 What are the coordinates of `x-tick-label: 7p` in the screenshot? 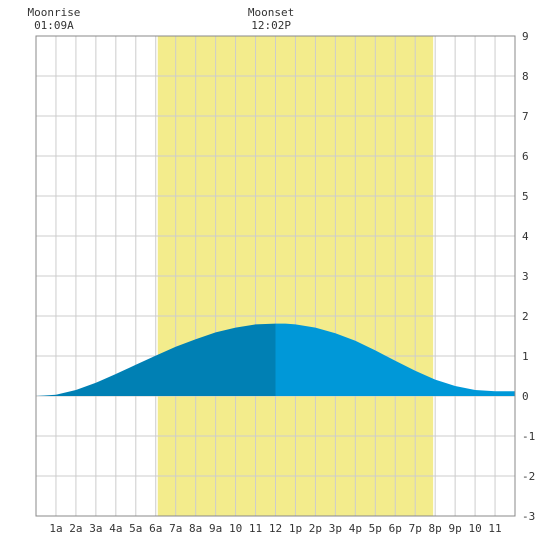 It's located at (415, 528).